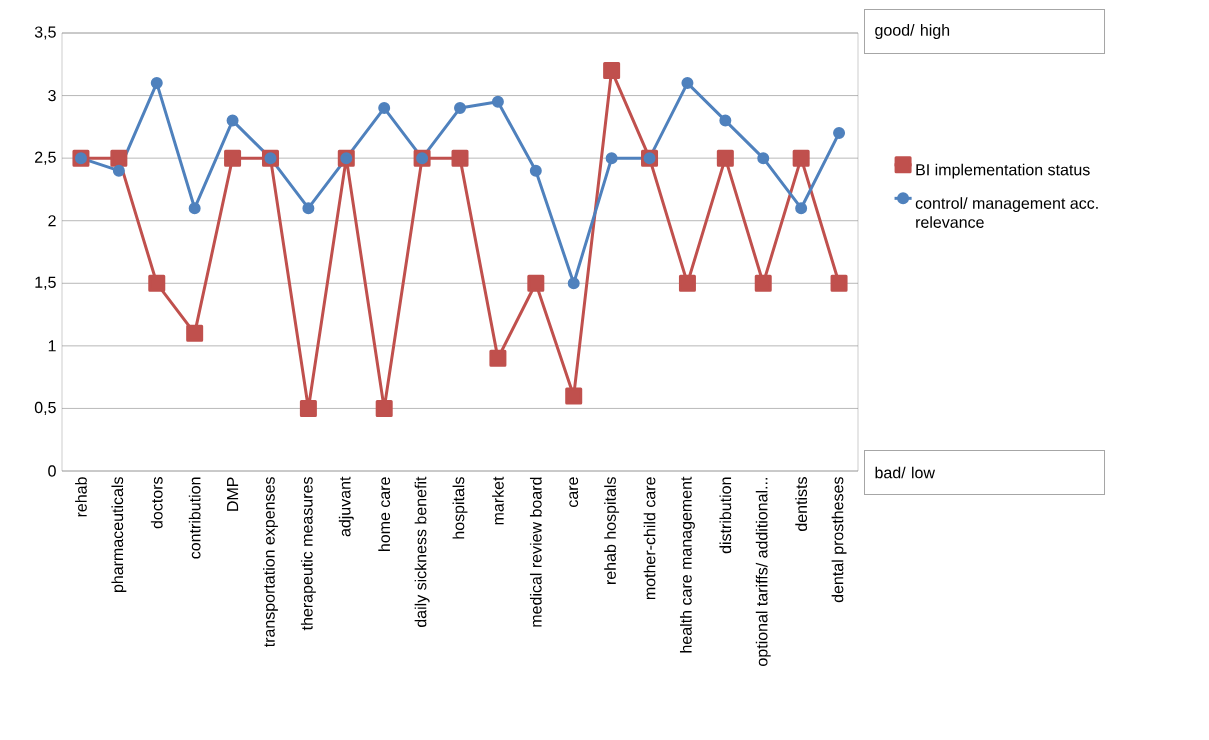 This screenshot has width=1209, height=740. I want to click on x-tick-label: medical review board, so click(535, 552).